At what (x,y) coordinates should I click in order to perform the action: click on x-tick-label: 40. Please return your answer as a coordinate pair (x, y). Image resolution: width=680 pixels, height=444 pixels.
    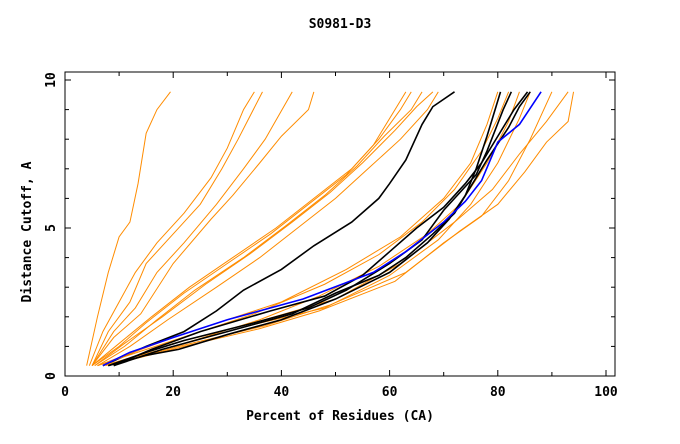
    Looking at the image, I should click on (282, 392).